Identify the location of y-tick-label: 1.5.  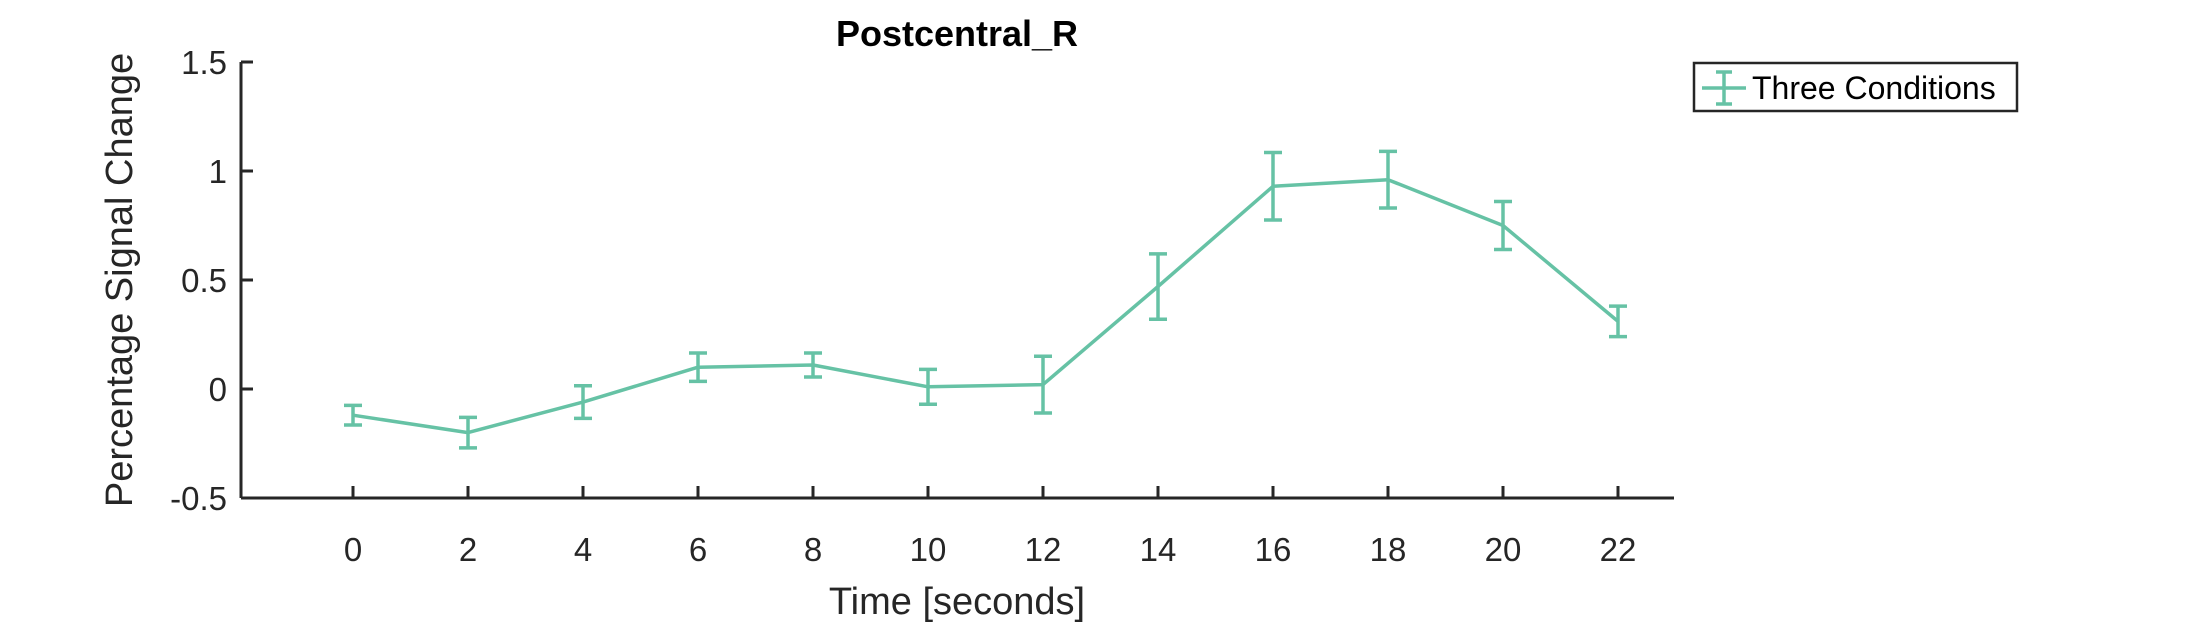
(204, 62).